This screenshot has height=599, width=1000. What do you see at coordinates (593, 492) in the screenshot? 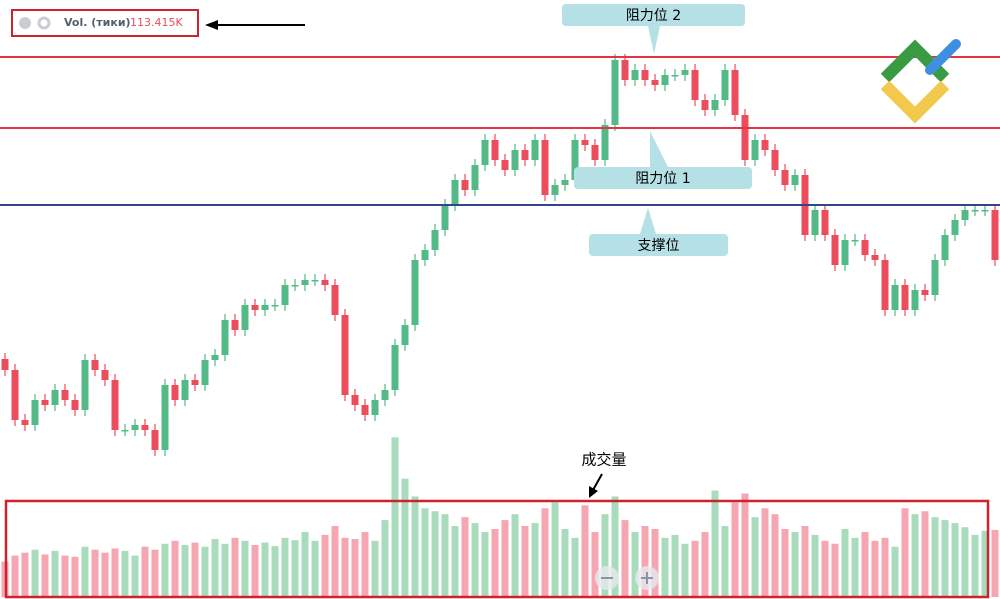
I see `arrow-head` at bounding box center [593, 492].